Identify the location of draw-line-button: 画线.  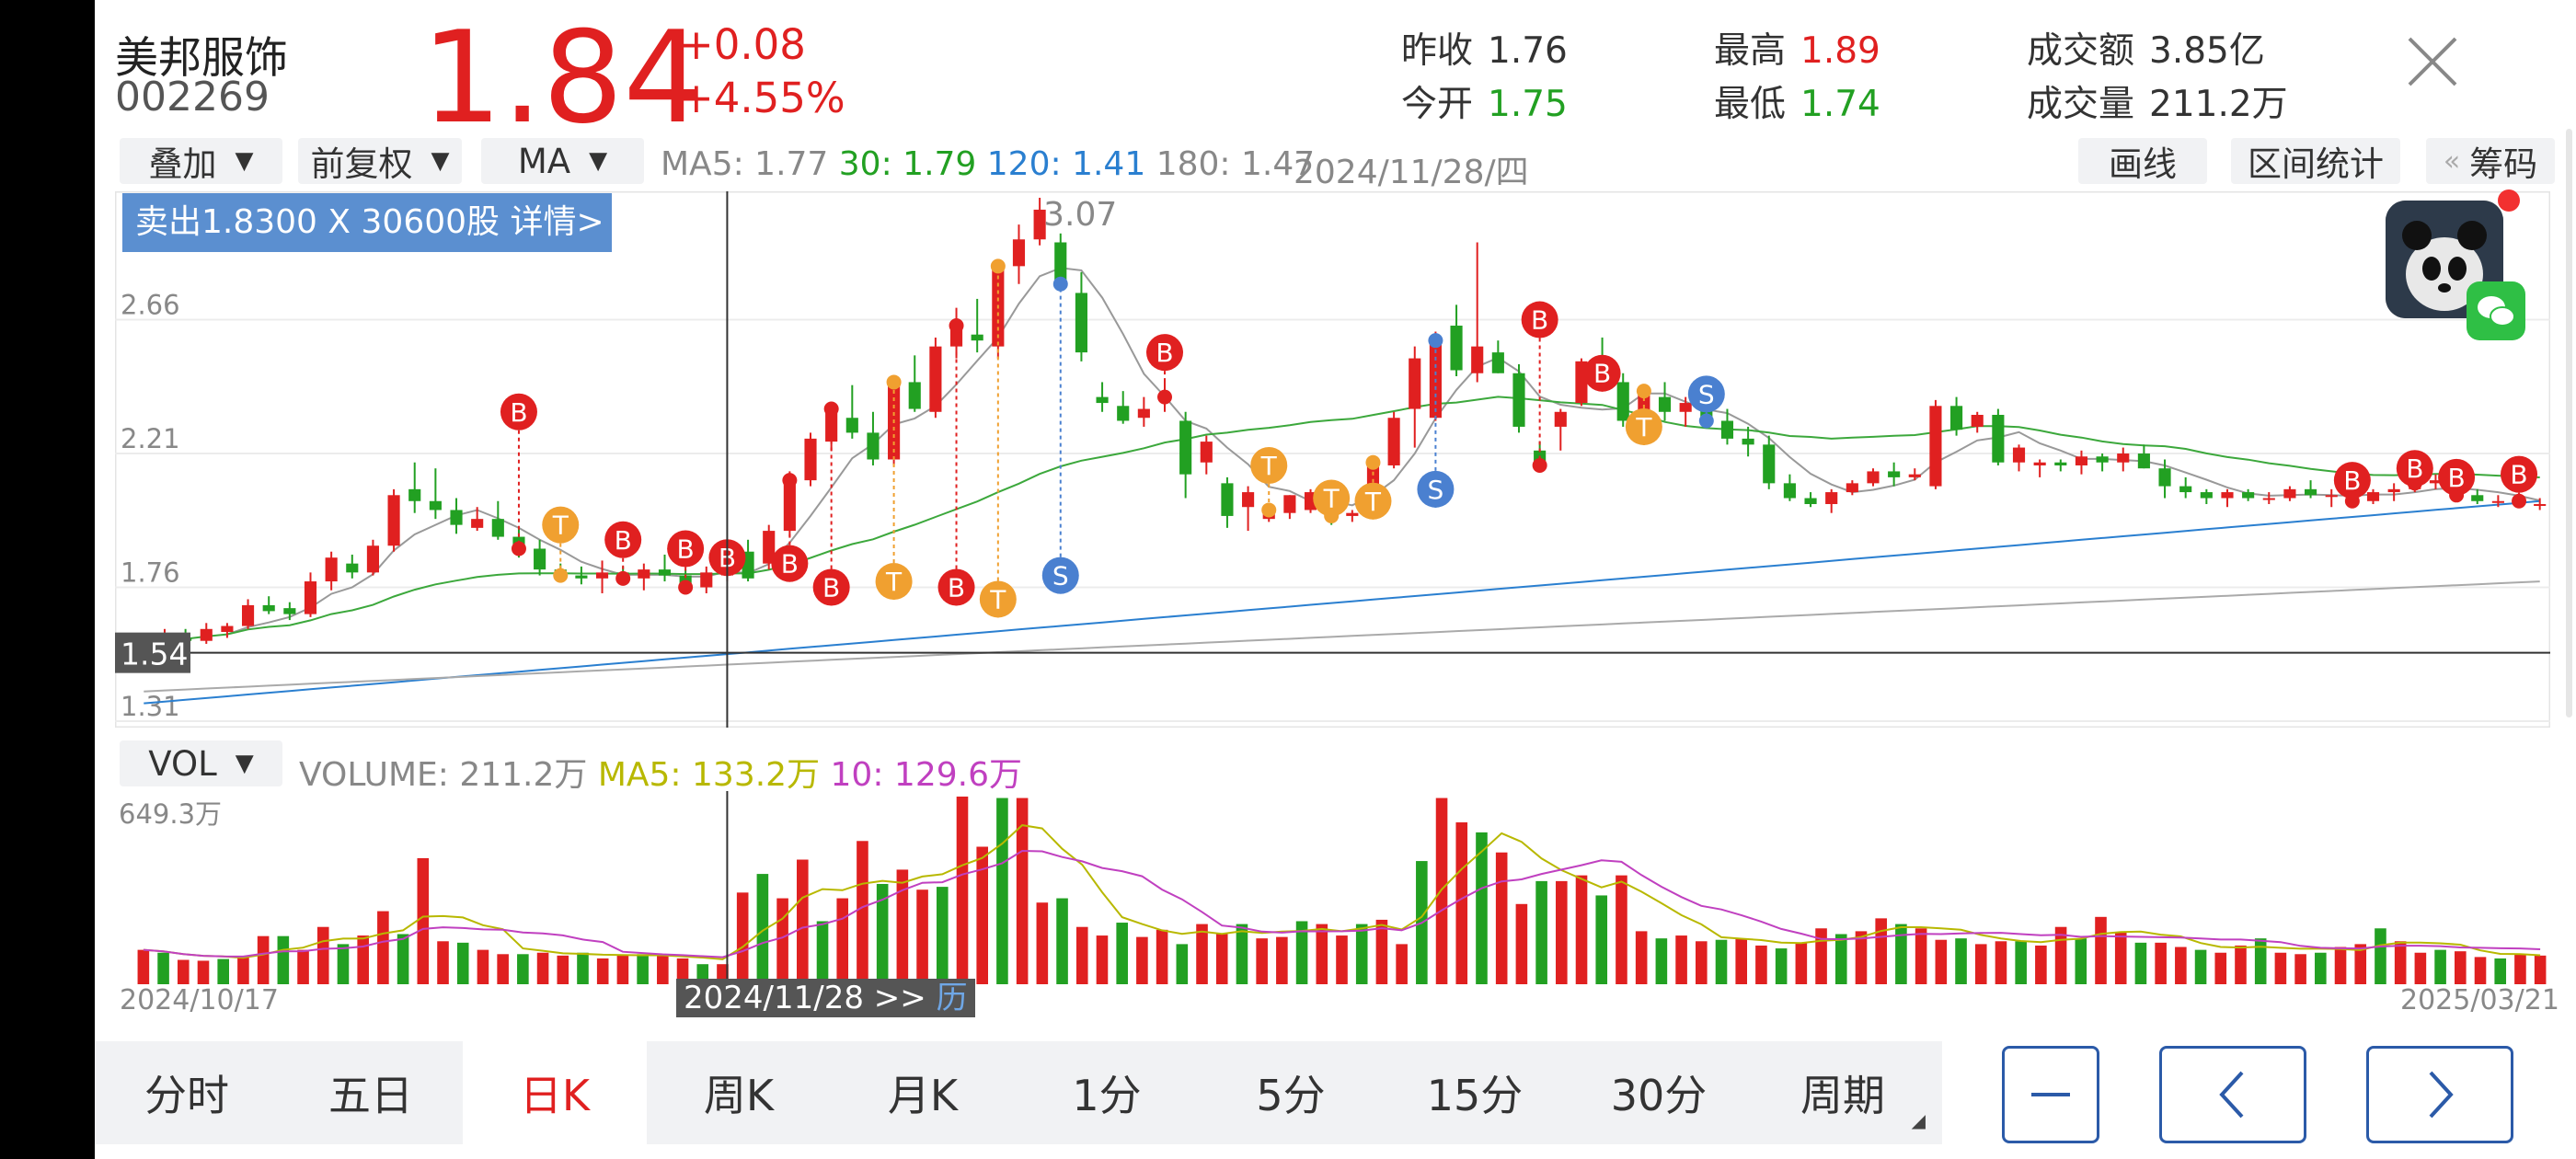
(2142, 161).